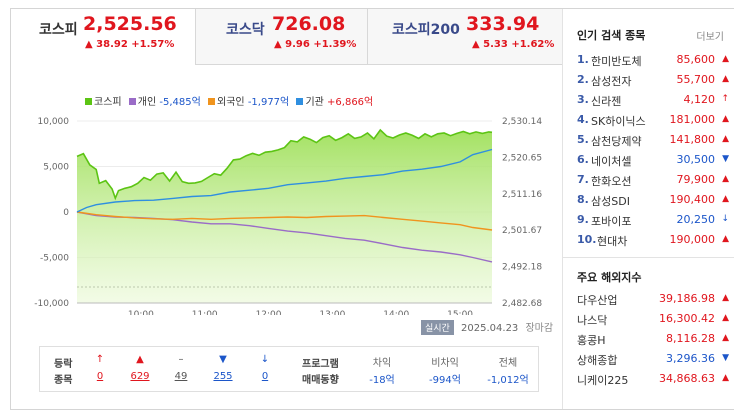 The width and height of the screenshot is (743, 418). Describe the element at coordinates (587, 239) in the screenshot. I see `rank-number: 10.` at that location.